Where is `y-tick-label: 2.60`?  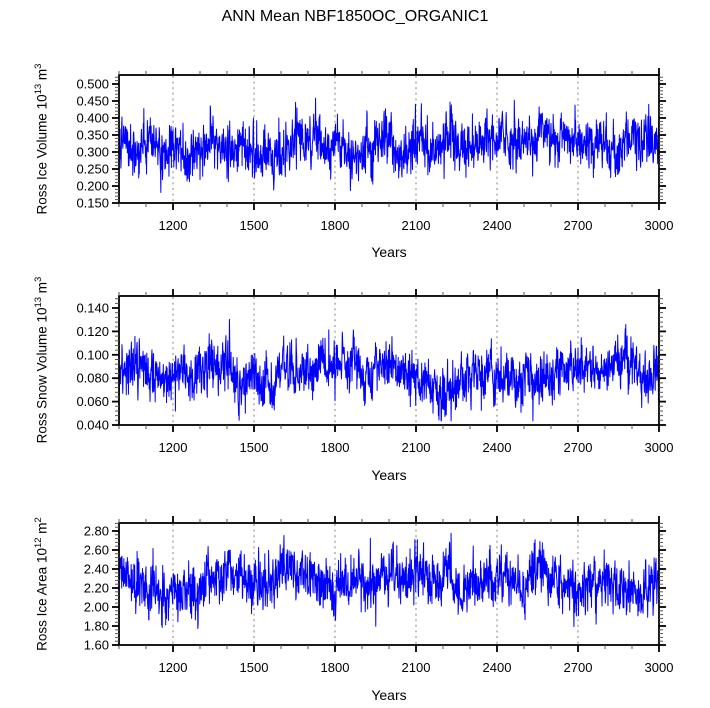
y-tick-label: 2.60 is located at coordinates (96, 550).